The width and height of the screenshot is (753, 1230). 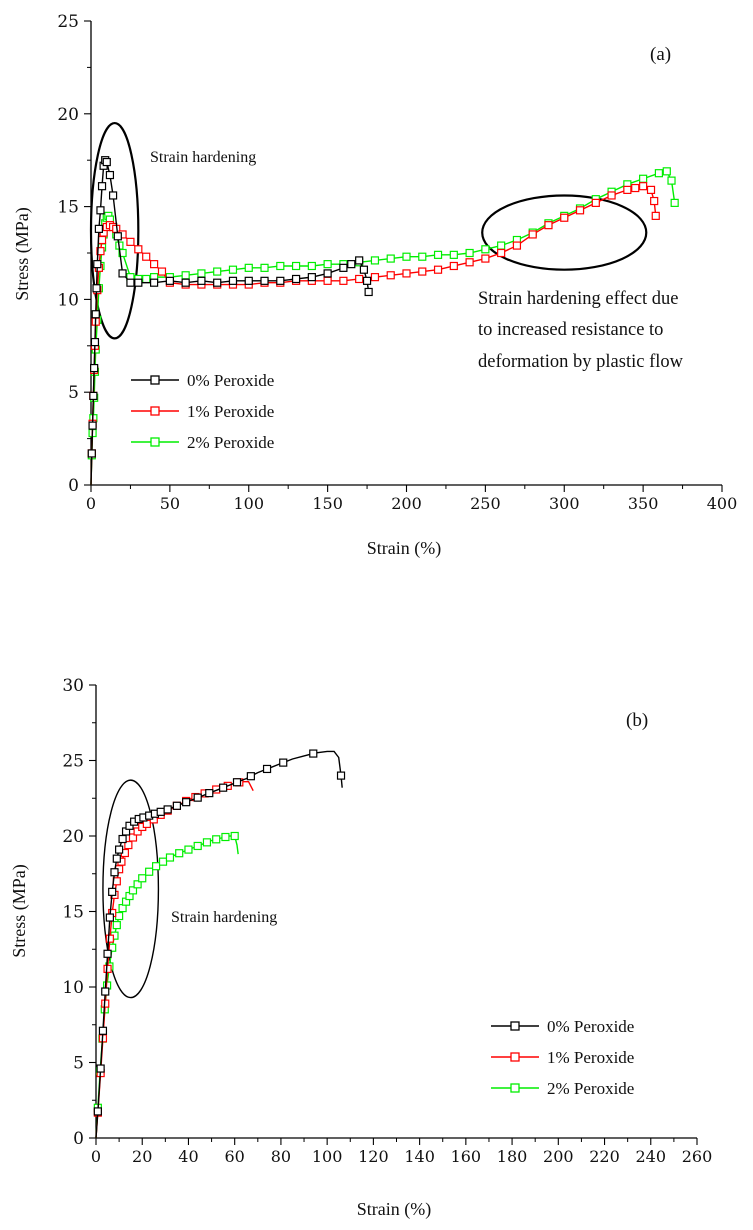 I want to click on x-tick-label: 60, so click(x=235, y=1156).